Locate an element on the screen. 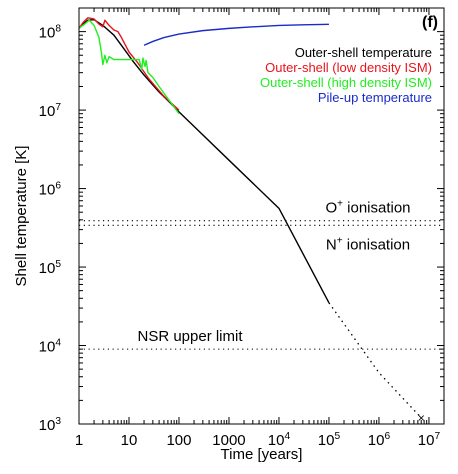 This screenshot has height=474, width=458. reference-label-o-ionisation: O+ ionisation is located at coordinates (367, 208).